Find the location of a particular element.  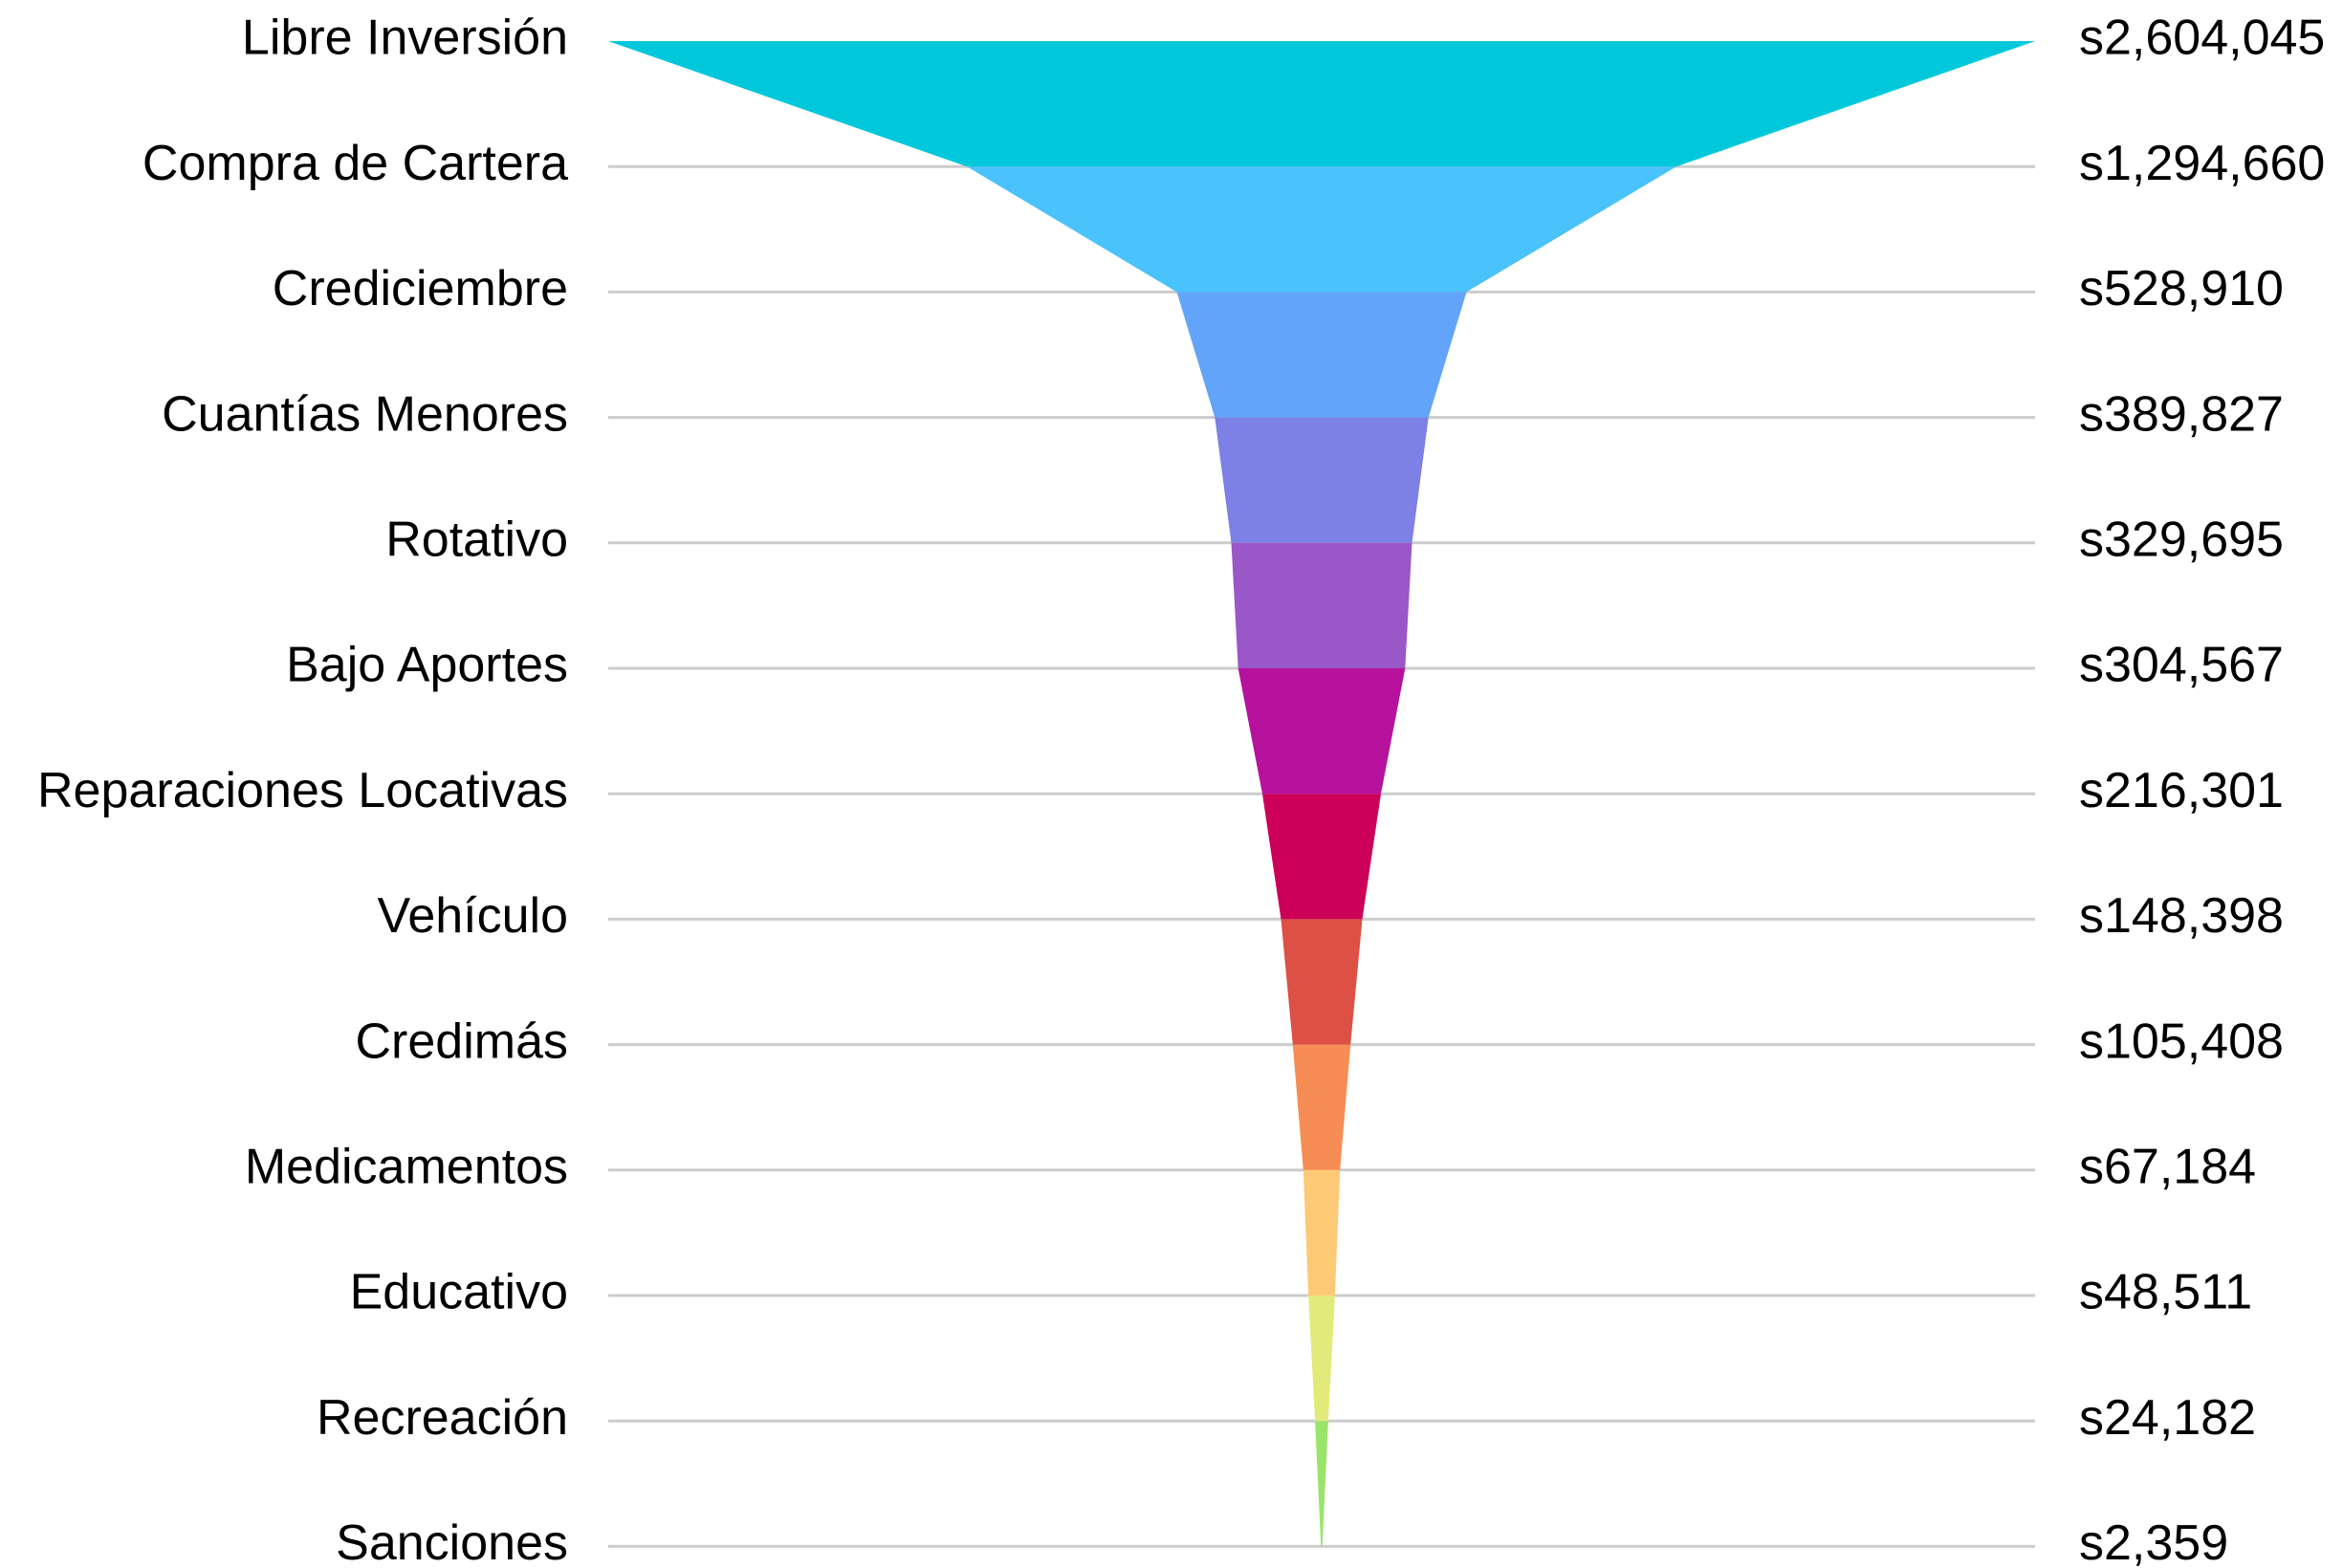

value-label: s67,184 is located at coordinates (2168, 1167).